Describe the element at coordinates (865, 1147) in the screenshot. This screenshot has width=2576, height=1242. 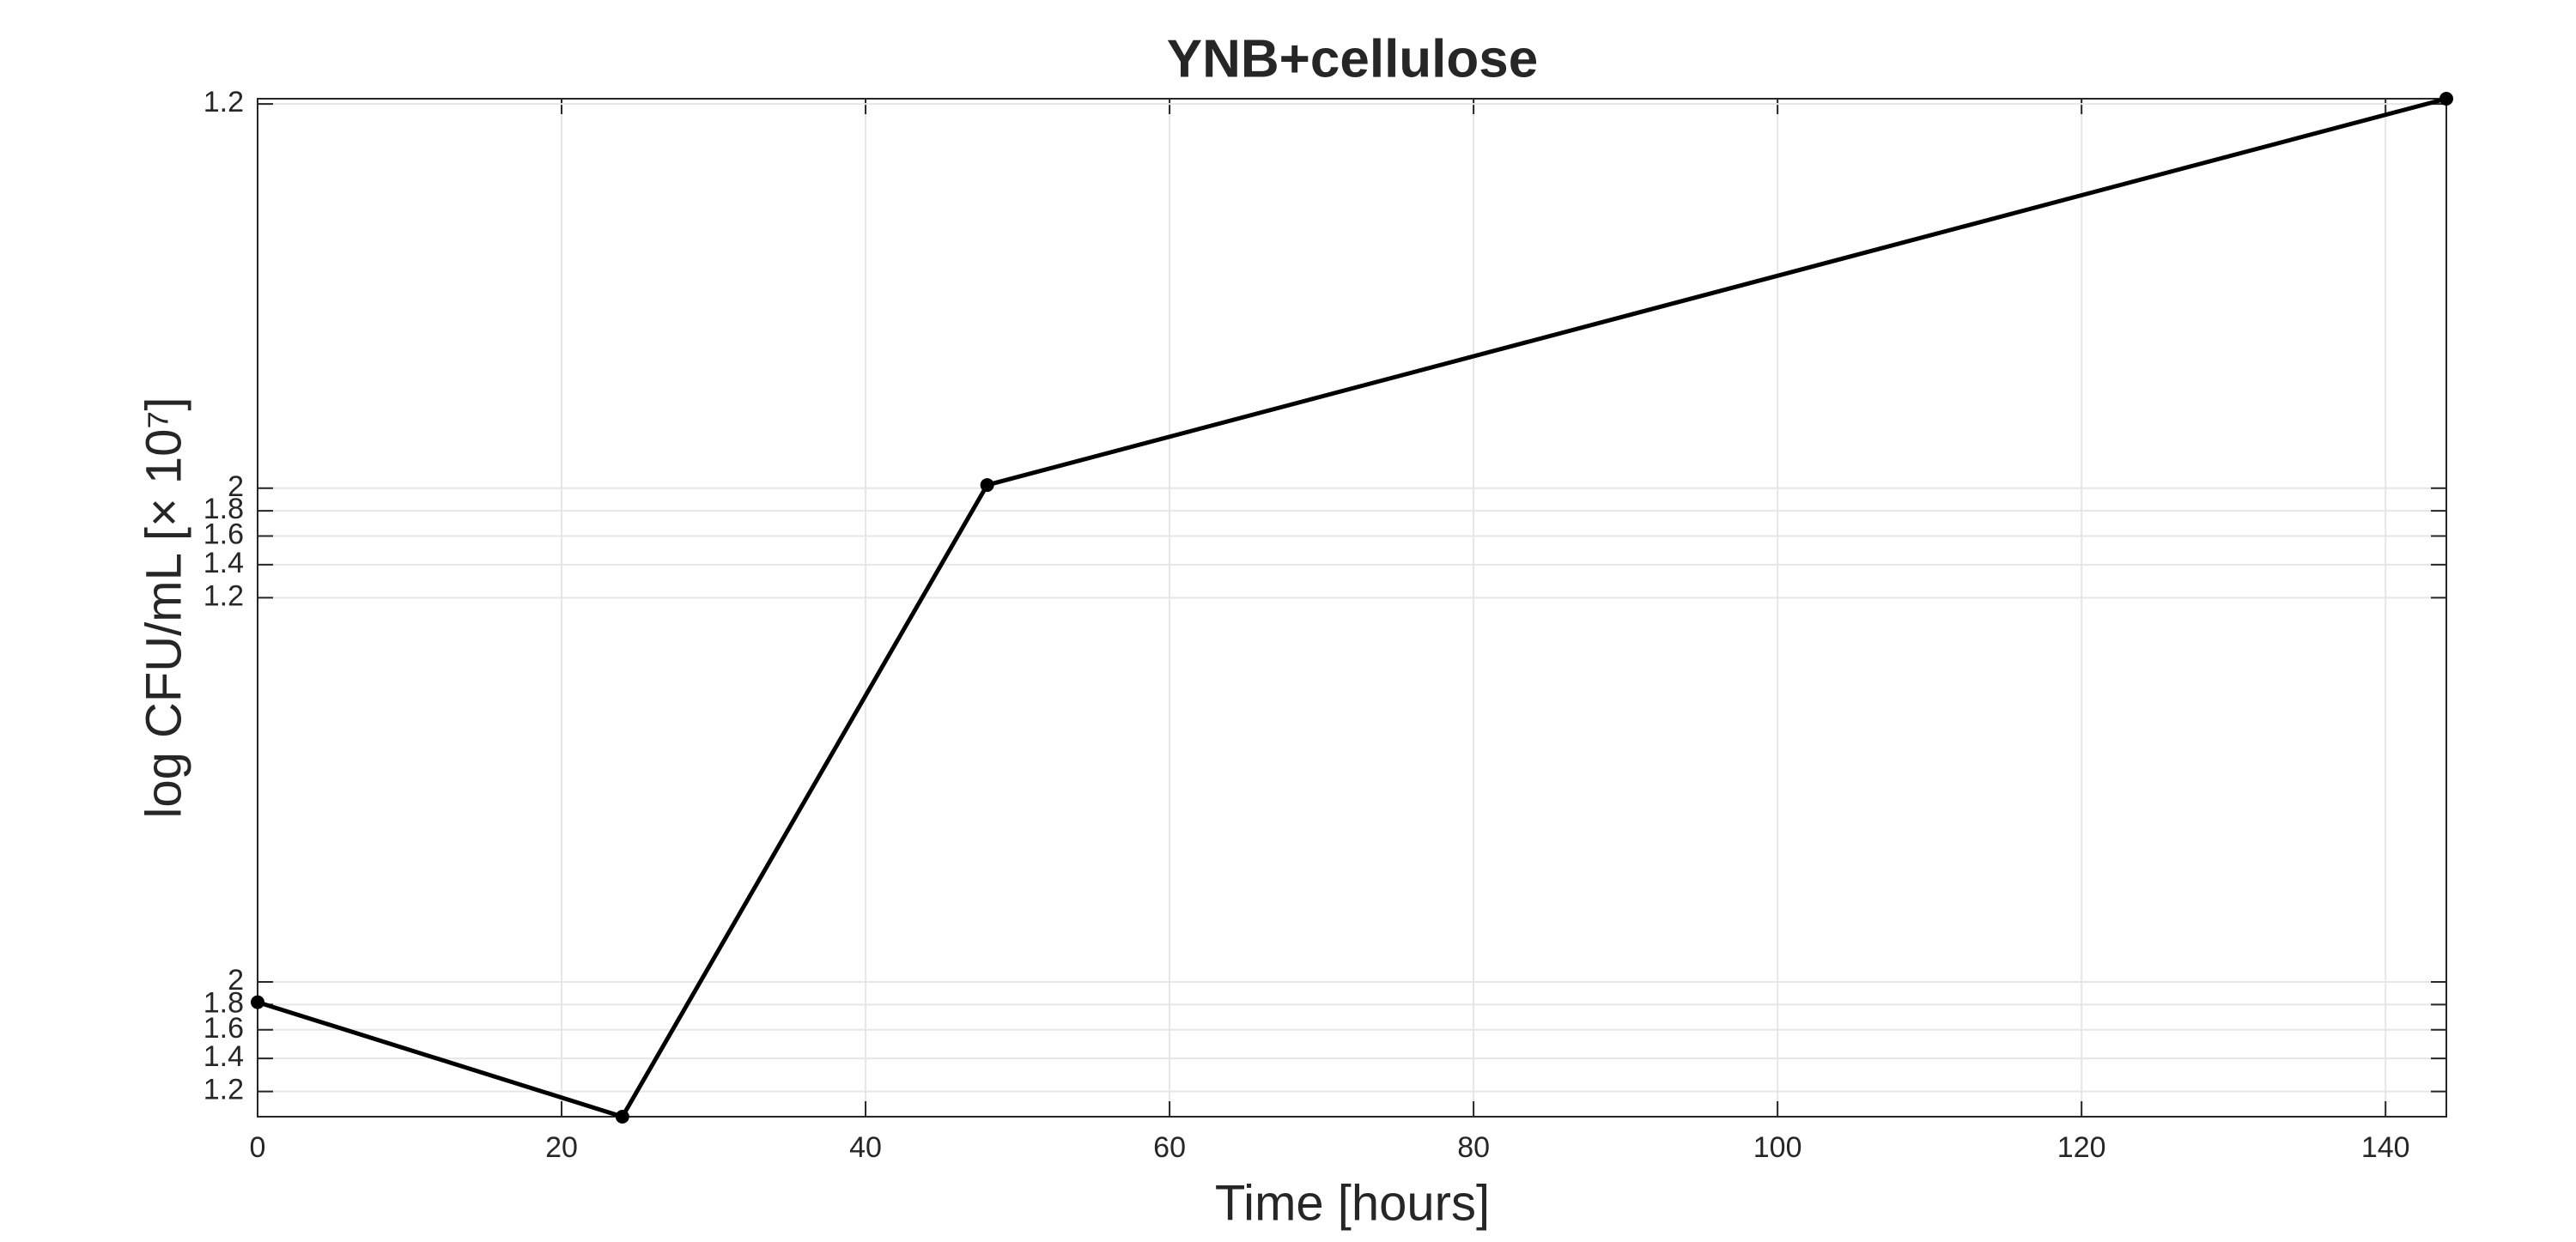
I see `x-tick-label: 40` at that location.